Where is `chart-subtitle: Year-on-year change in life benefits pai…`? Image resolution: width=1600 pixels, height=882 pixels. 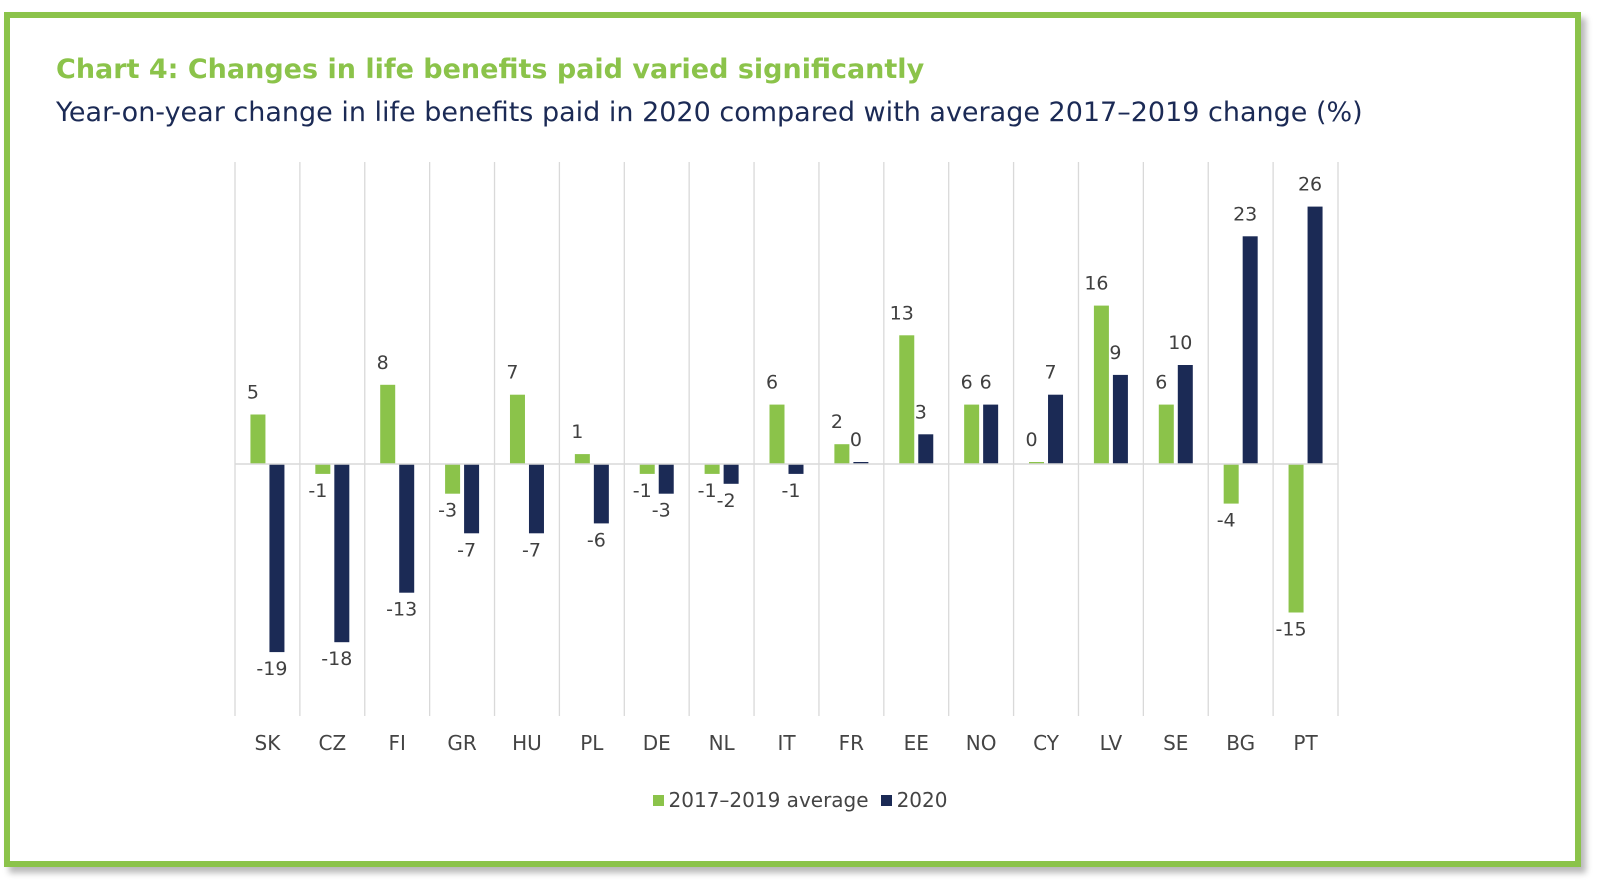 chart-subtitle: Year-on-year change in life benefits pai… is located at coordinates (709, 112).